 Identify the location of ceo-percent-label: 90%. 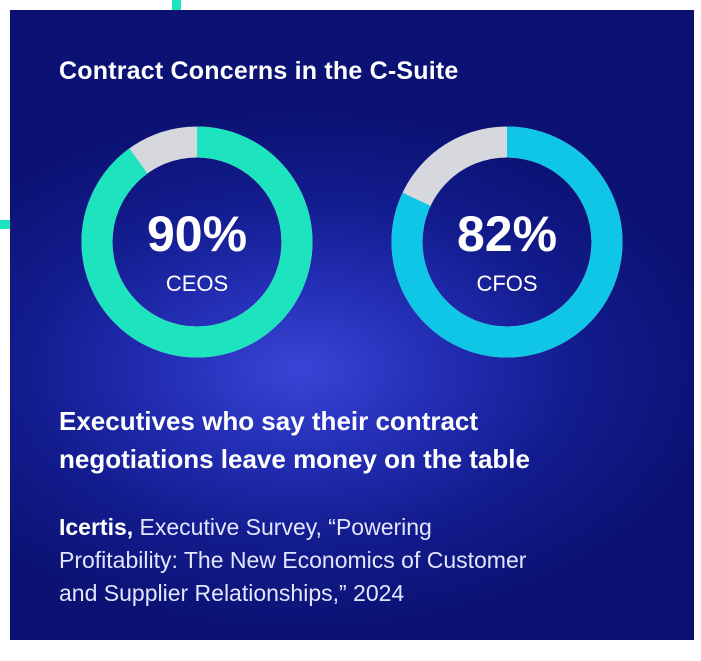
(197, 234).